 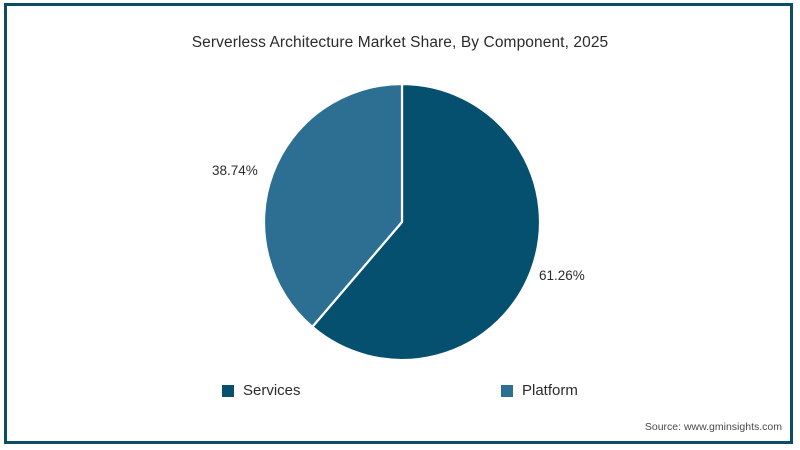 What do you see at coordinates (550, 390) in the screenshot?
I see `legend-label-platform: Platform` at bounding box center [550, 390].